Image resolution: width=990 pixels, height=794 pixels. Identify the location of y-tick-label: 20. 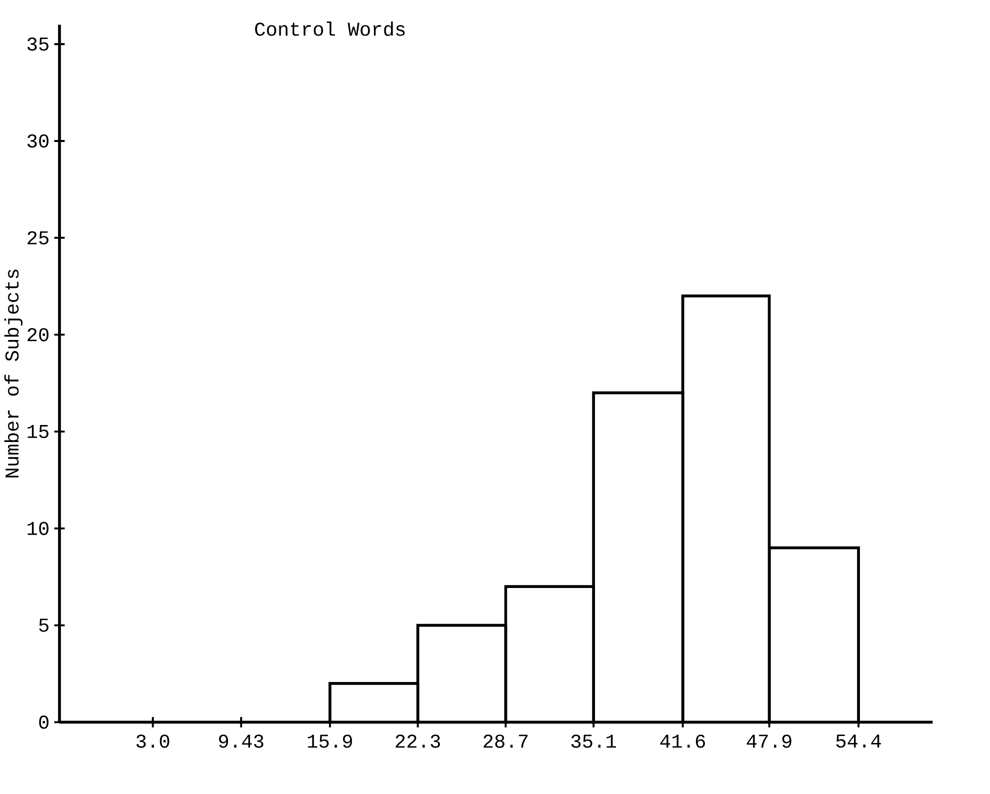
(38, 335).